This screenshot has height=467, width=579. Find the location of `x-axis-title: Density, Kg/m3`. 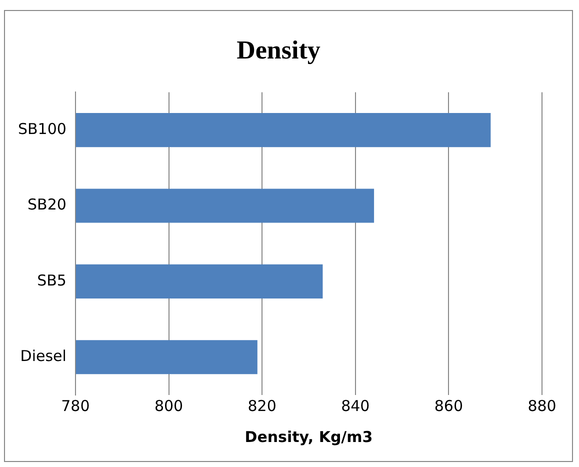

x-axis-title: Density, Kg/m3 is located at coordinates (308, 437).